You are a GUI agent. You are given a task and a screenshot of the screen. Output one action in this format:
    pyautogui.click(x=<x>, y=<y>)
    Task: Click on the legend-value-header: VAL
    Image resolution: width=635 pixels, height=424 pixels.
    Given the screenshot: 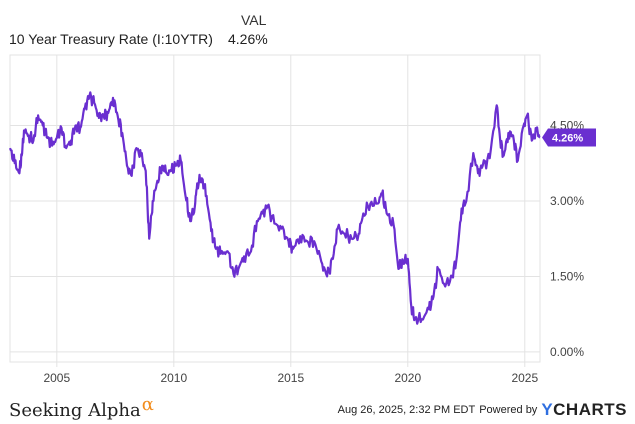 What is the action you would take?
    pyautogui.click(x=254, y=20)
    